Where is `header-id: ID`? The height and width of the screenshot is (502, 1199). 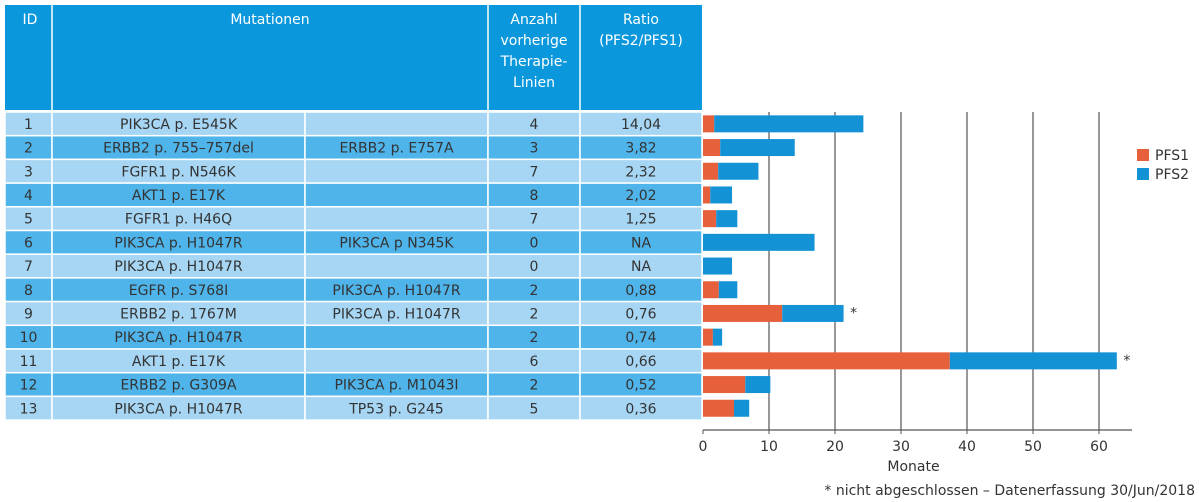 header-id: ID is located at coordinates (30, 20).